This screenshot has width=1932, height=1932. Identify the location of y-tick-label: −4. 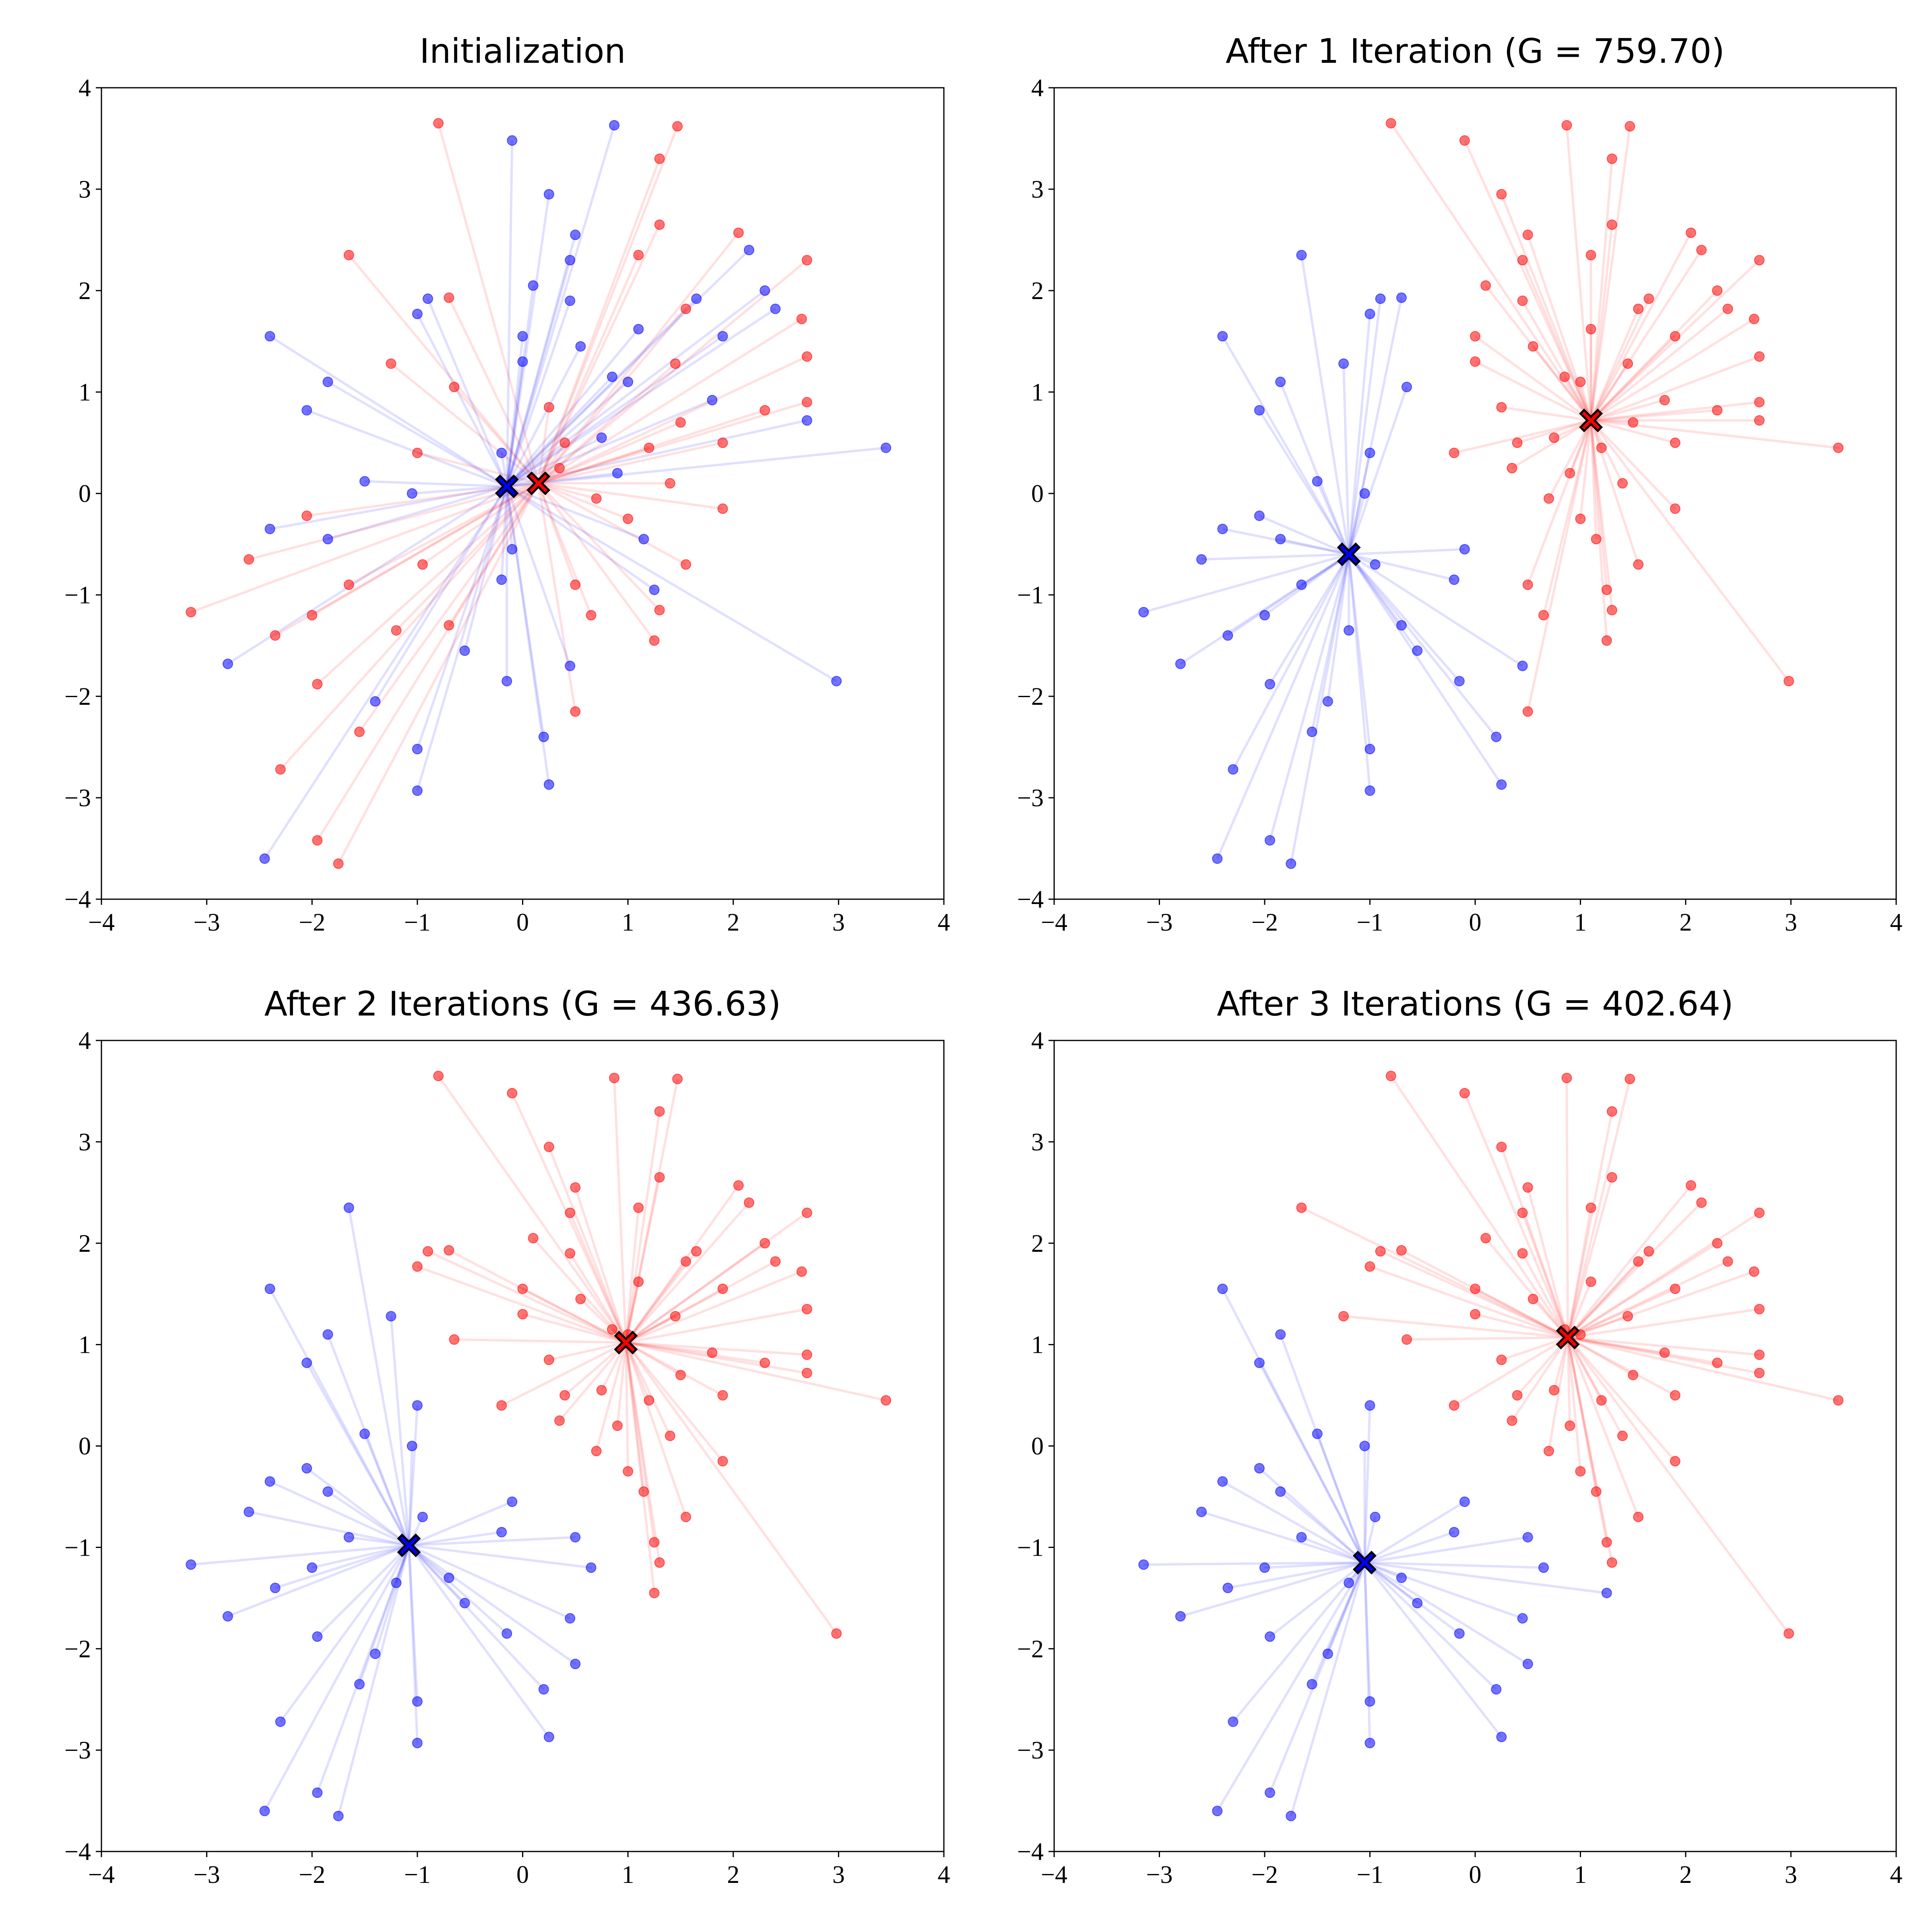
(77, 899).